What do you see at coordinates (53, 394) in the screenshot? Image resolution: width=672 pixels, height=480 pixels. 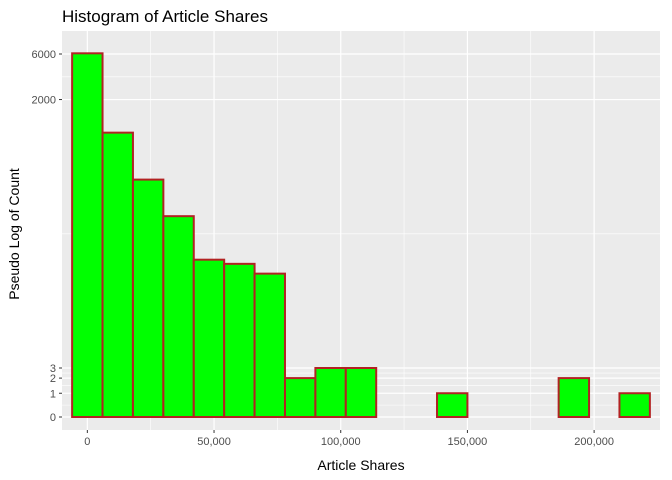 I see `y-tick-label: 1` at bounding box center [53, 394].